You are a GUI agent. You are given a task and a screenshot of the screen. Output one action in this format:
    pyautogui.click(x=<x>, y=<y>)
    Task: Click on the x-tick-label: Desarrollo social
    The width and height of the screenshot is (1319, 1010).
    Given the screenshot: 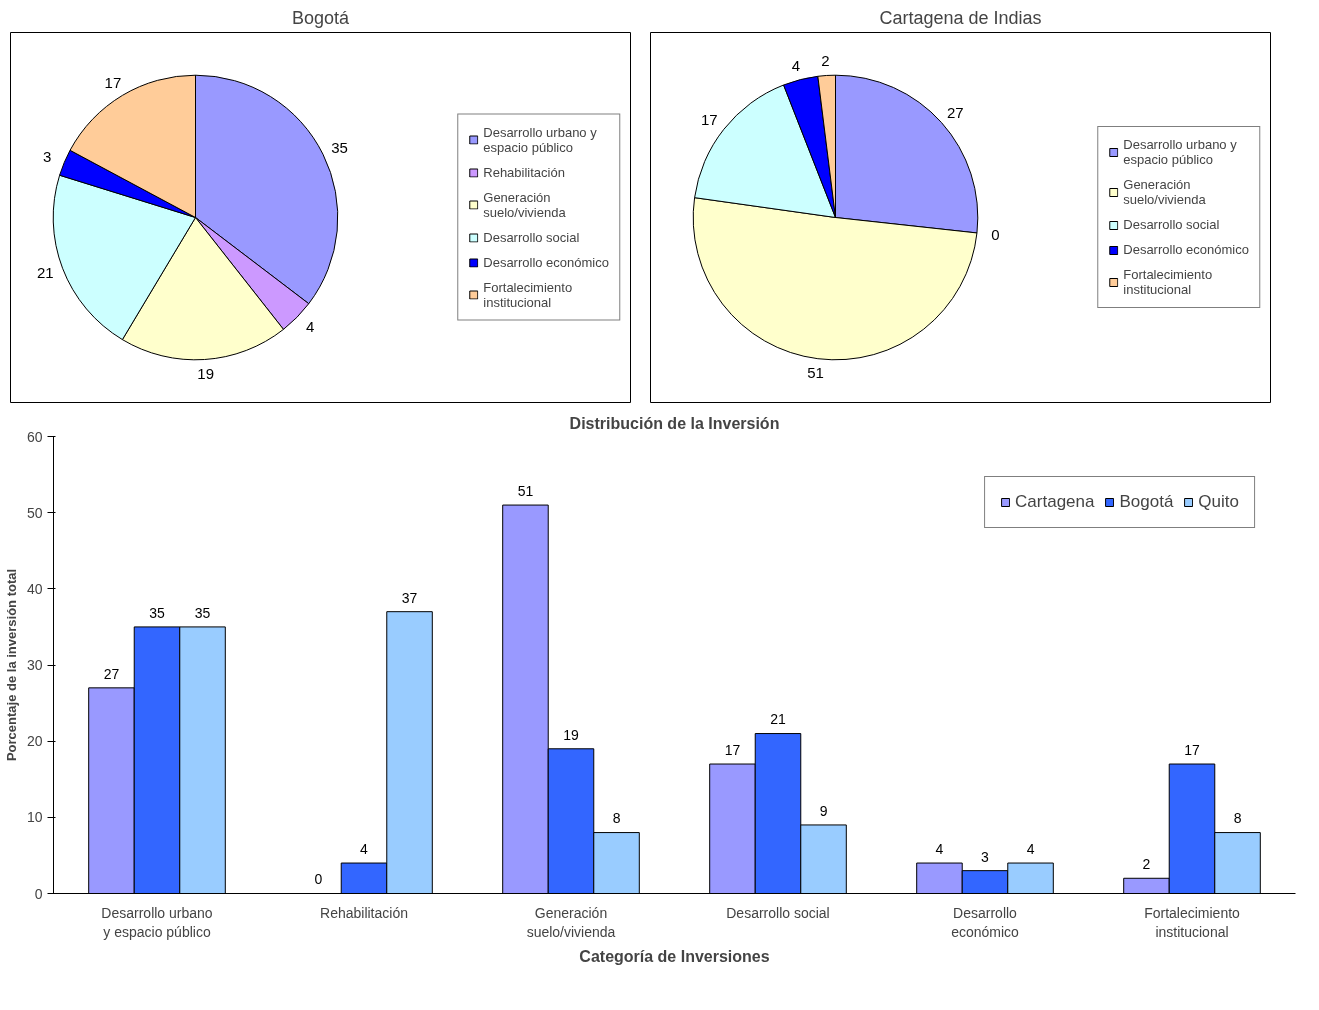 What is the action you would take?
    pyautogui.click(x=778, y=912)
    